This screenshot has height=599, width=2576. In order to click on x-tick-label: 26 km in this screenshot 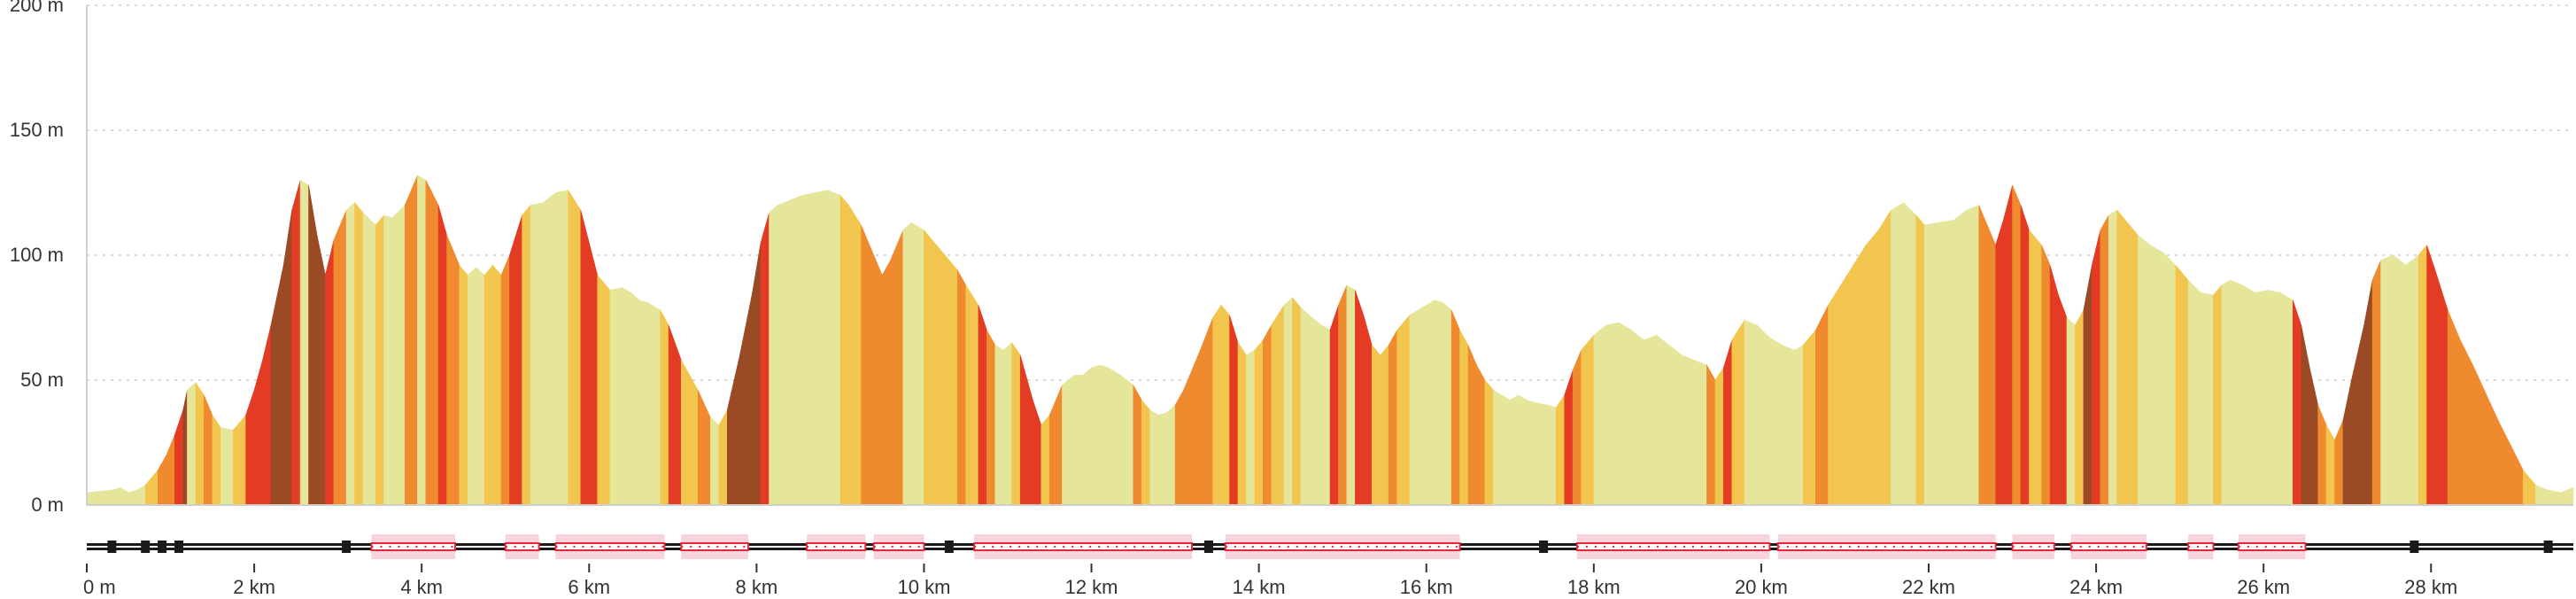, I will do `click(2263, 587)`.